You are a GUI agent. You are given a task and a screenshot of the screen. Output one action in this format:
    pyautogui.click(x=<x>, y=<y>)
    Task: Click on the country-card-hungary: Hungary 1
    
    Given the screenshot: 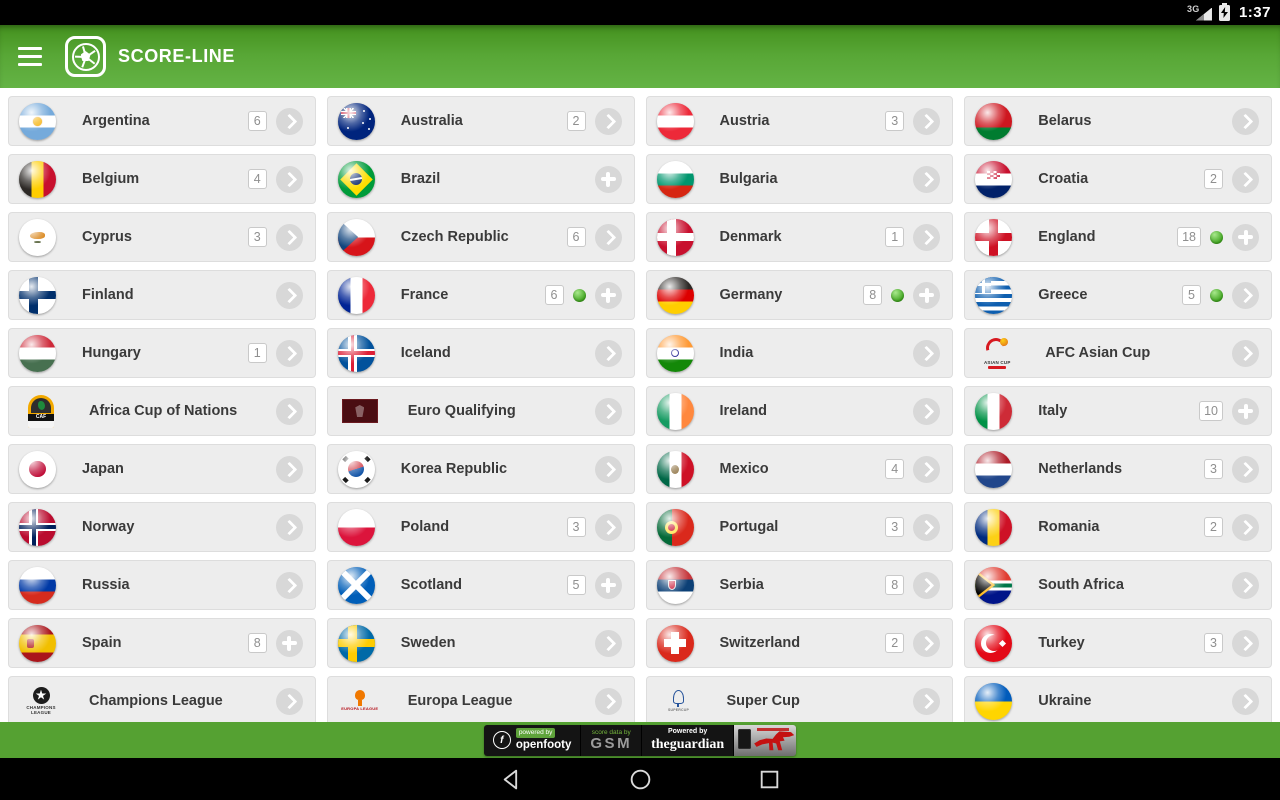 What is the action you would take?
    pyautogui.click(x=162, y=353)
    